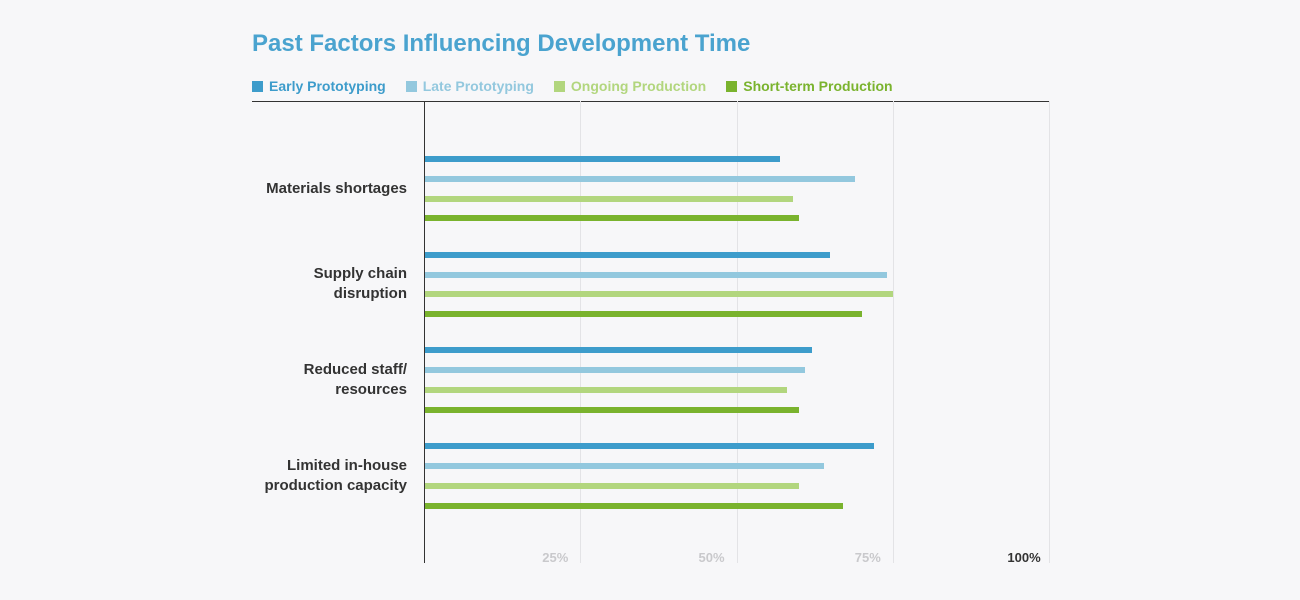 The image size is (1300, 600). Describe the element at coordinates (555, 557) in the screenshot. I see `x-tick-label: 25%` at that location.